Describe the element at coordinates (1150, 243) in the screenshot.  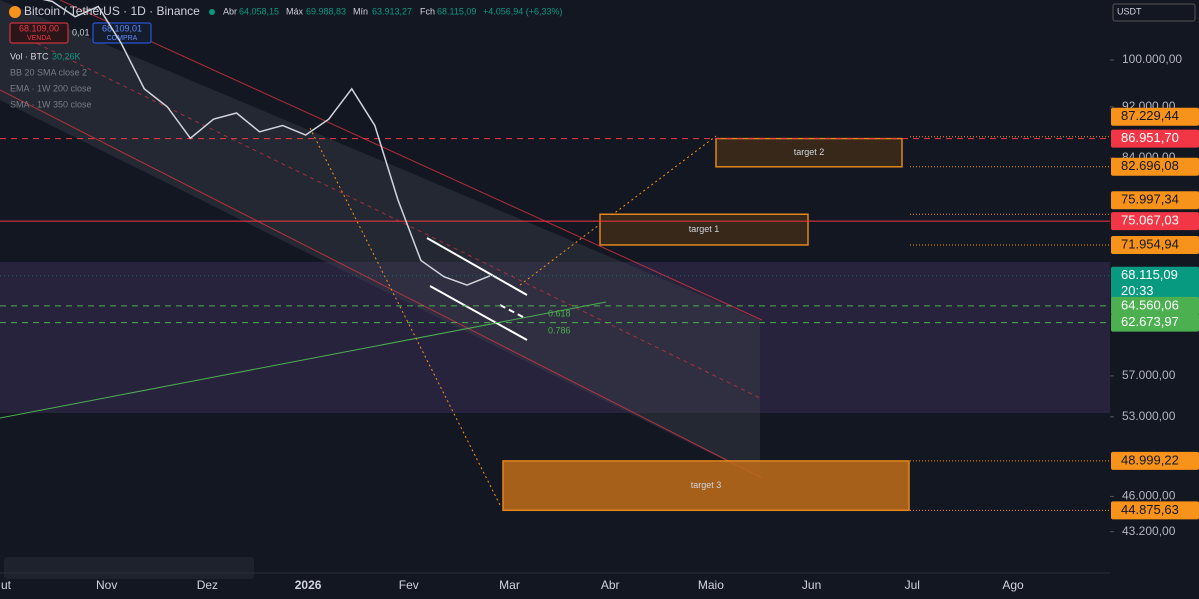
I see `price-label: 71.954,94` at that location.